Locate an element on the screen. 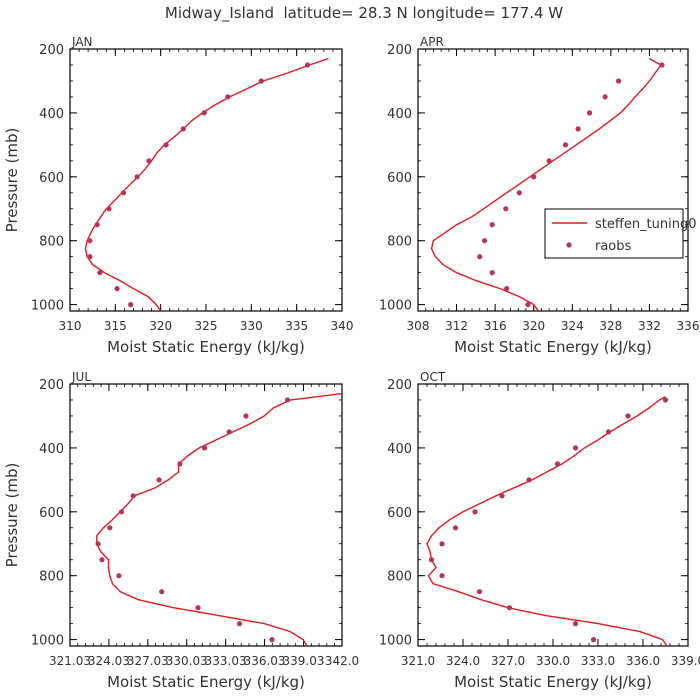 This screenshot has width=700, height=700. x-tick-label: 336.0 is located at coordinates (643, 661).